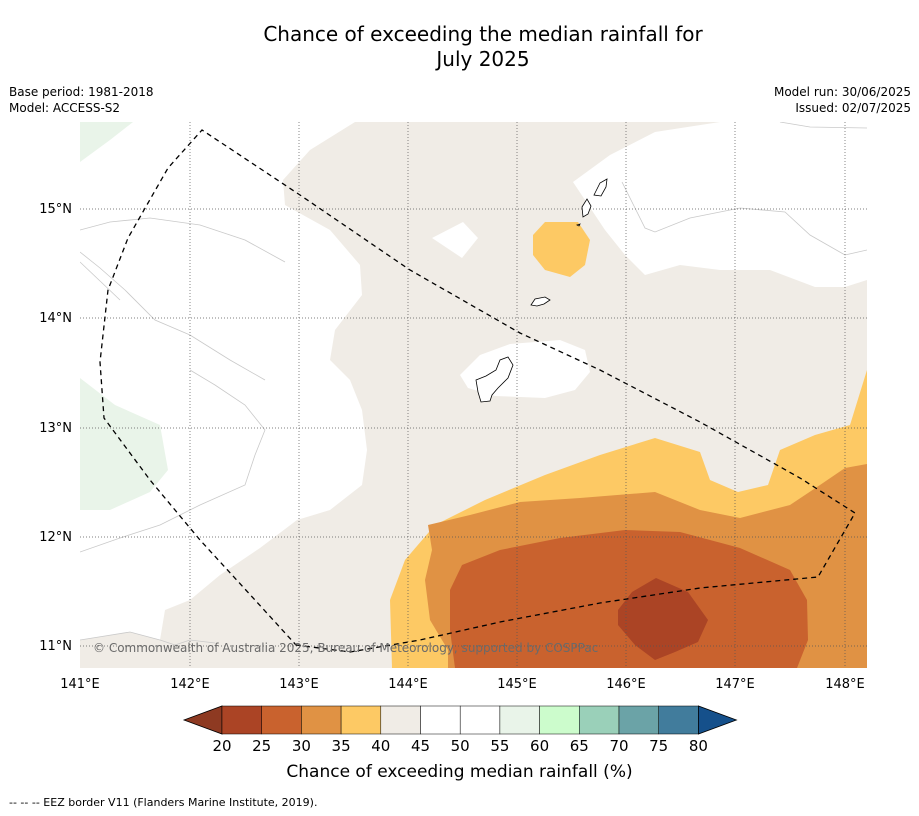 Image resolution: width=919 pixels, height=816 pixels. What do you see at coordinates (341, 746) in the screenshot?
I see `colorbar-tick-label: 35` at bounding box center [341, 746].